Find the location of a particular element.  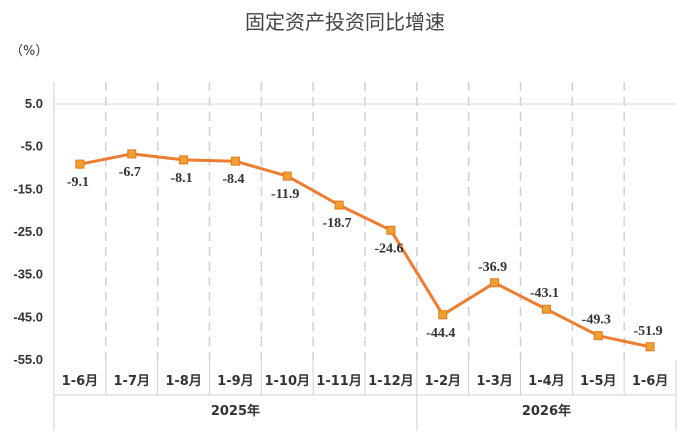

x-category-label: 1-4月 is located at coordinates (546, 381).